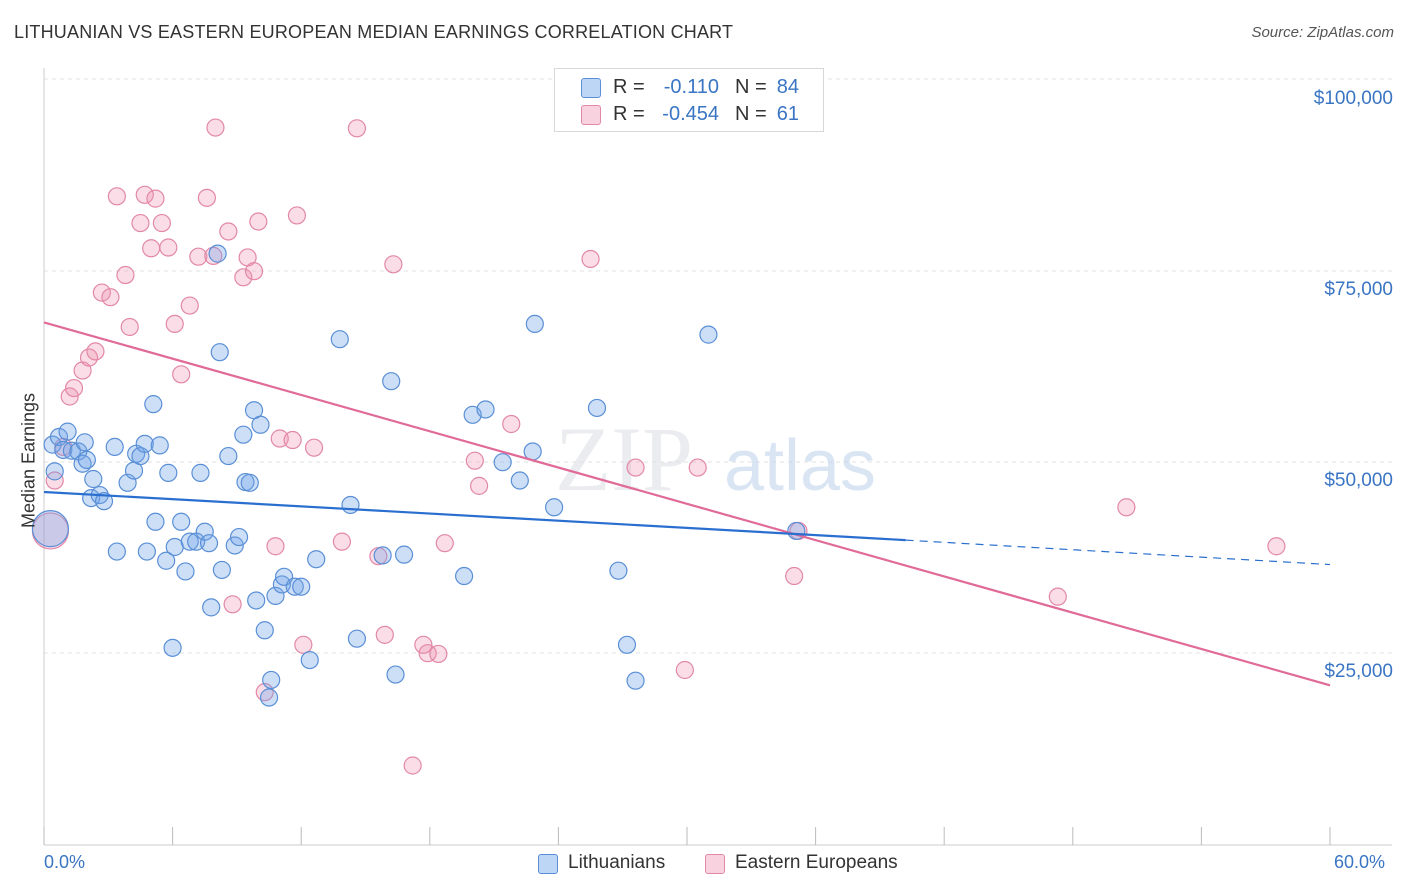  What do you see at coordinates (703, 865) in the screenshot?
I see `series-legend: Lithuanians Eastern Europeans` at bounding box center [703, 865].